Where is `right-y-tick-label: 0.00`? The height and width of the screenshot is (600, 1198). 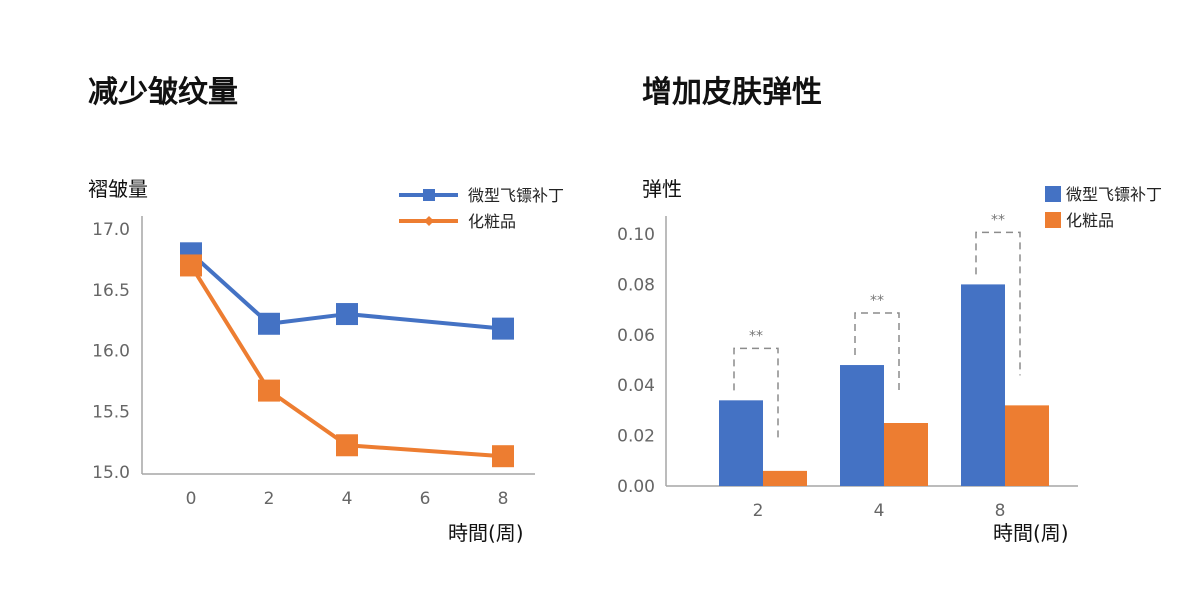 right-y-tick-label: 0.00 is located at coordinates (636, 487).